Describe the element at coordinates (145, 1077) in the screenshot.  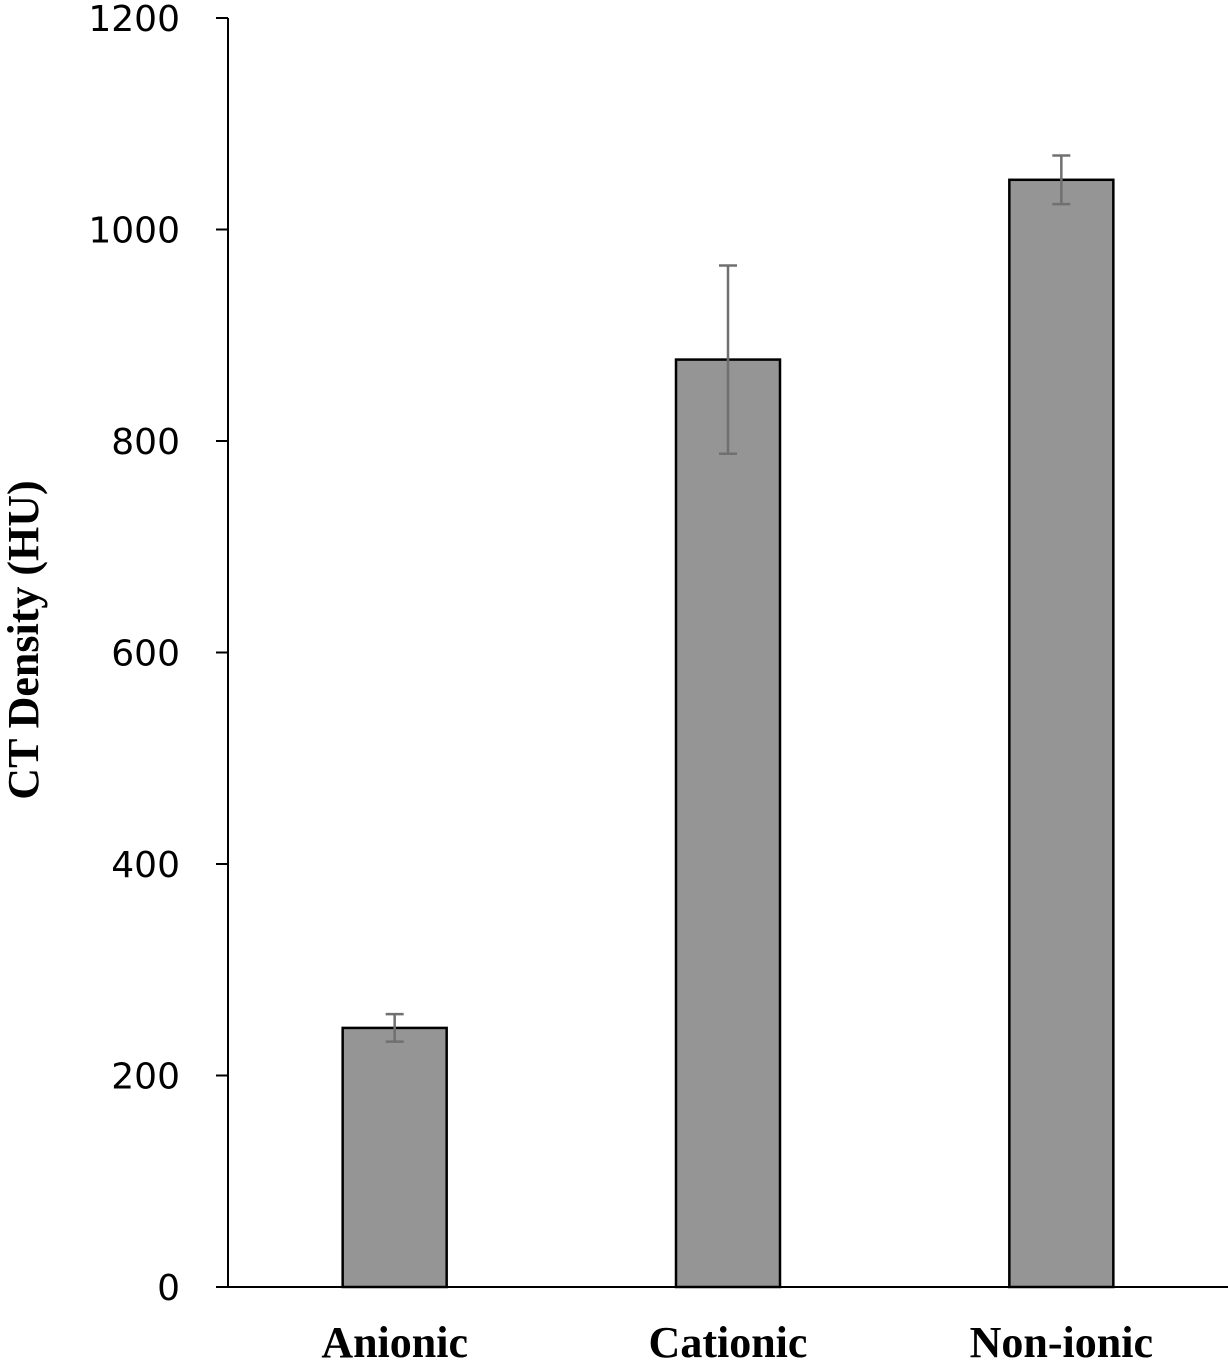
I see `y-tick-label: 200` at that location.